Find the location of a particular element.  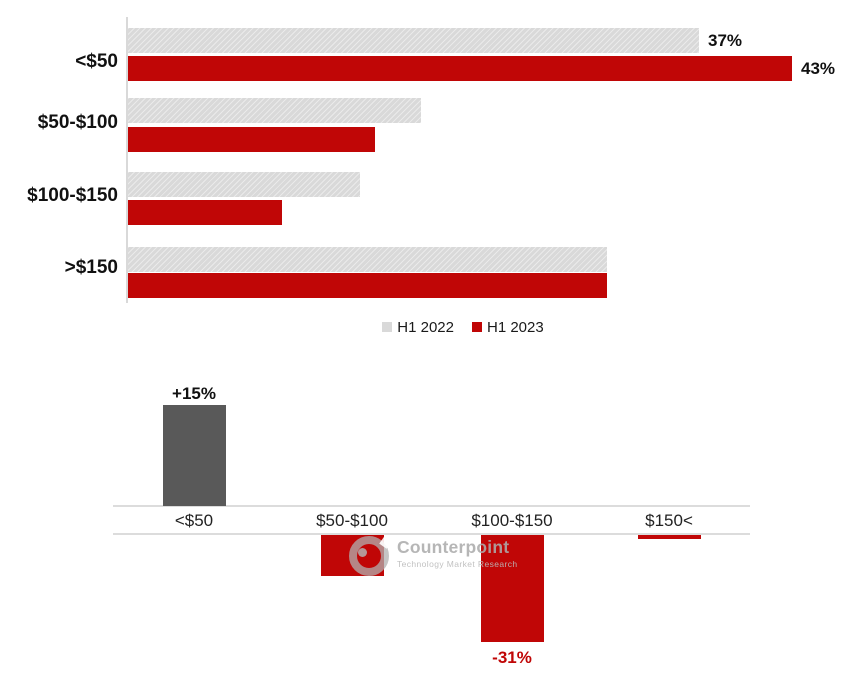

bottom-category-label: $50-$100 is located at coordinates (352, 520).